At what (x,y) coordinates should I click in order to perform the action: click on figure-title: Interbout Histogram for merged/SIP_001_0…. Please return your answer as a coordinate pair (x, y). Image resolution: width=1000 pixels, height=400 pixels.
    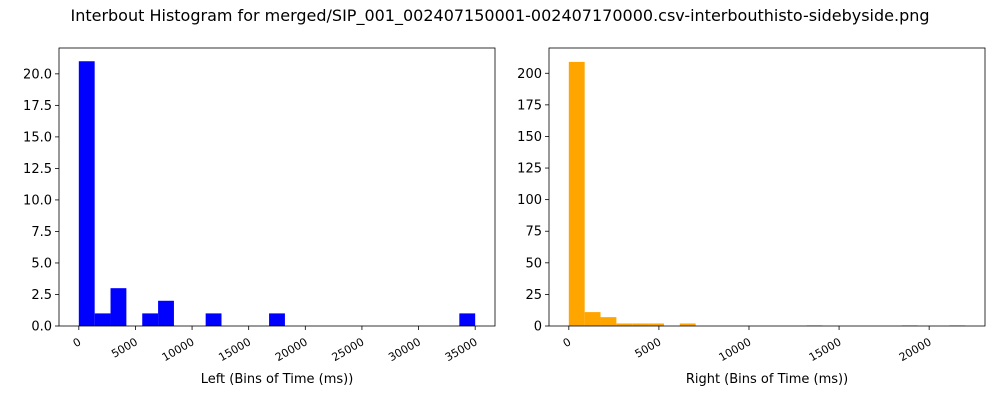
    Looking at the image, I should click on (500, 15).